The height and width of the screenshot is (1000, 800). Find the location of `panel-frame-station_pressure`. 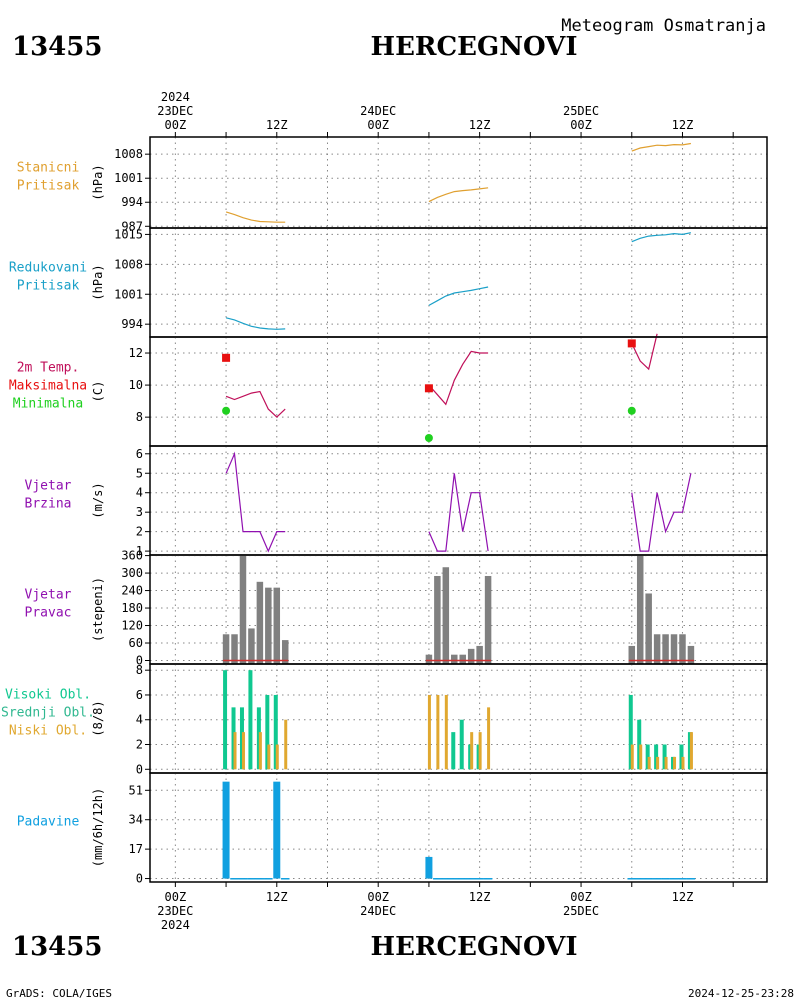

panel-frame-station_pressure is located at coordinates (458, 182).